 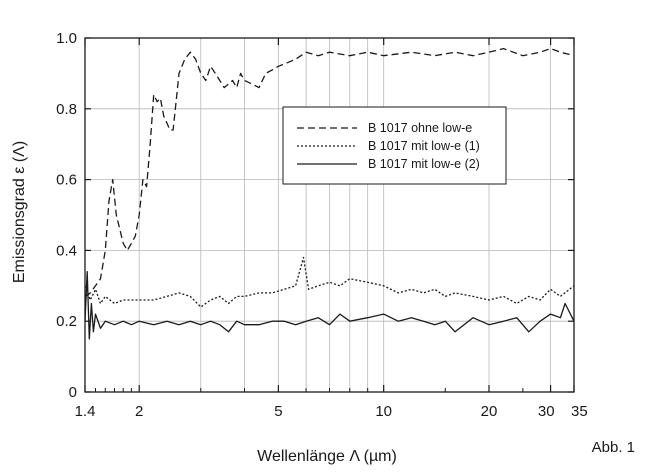 What do you see at coordinates (66, 109) in the screenshot?
I see `y-tick-label: 0.8` at bounding box center [66, 109].